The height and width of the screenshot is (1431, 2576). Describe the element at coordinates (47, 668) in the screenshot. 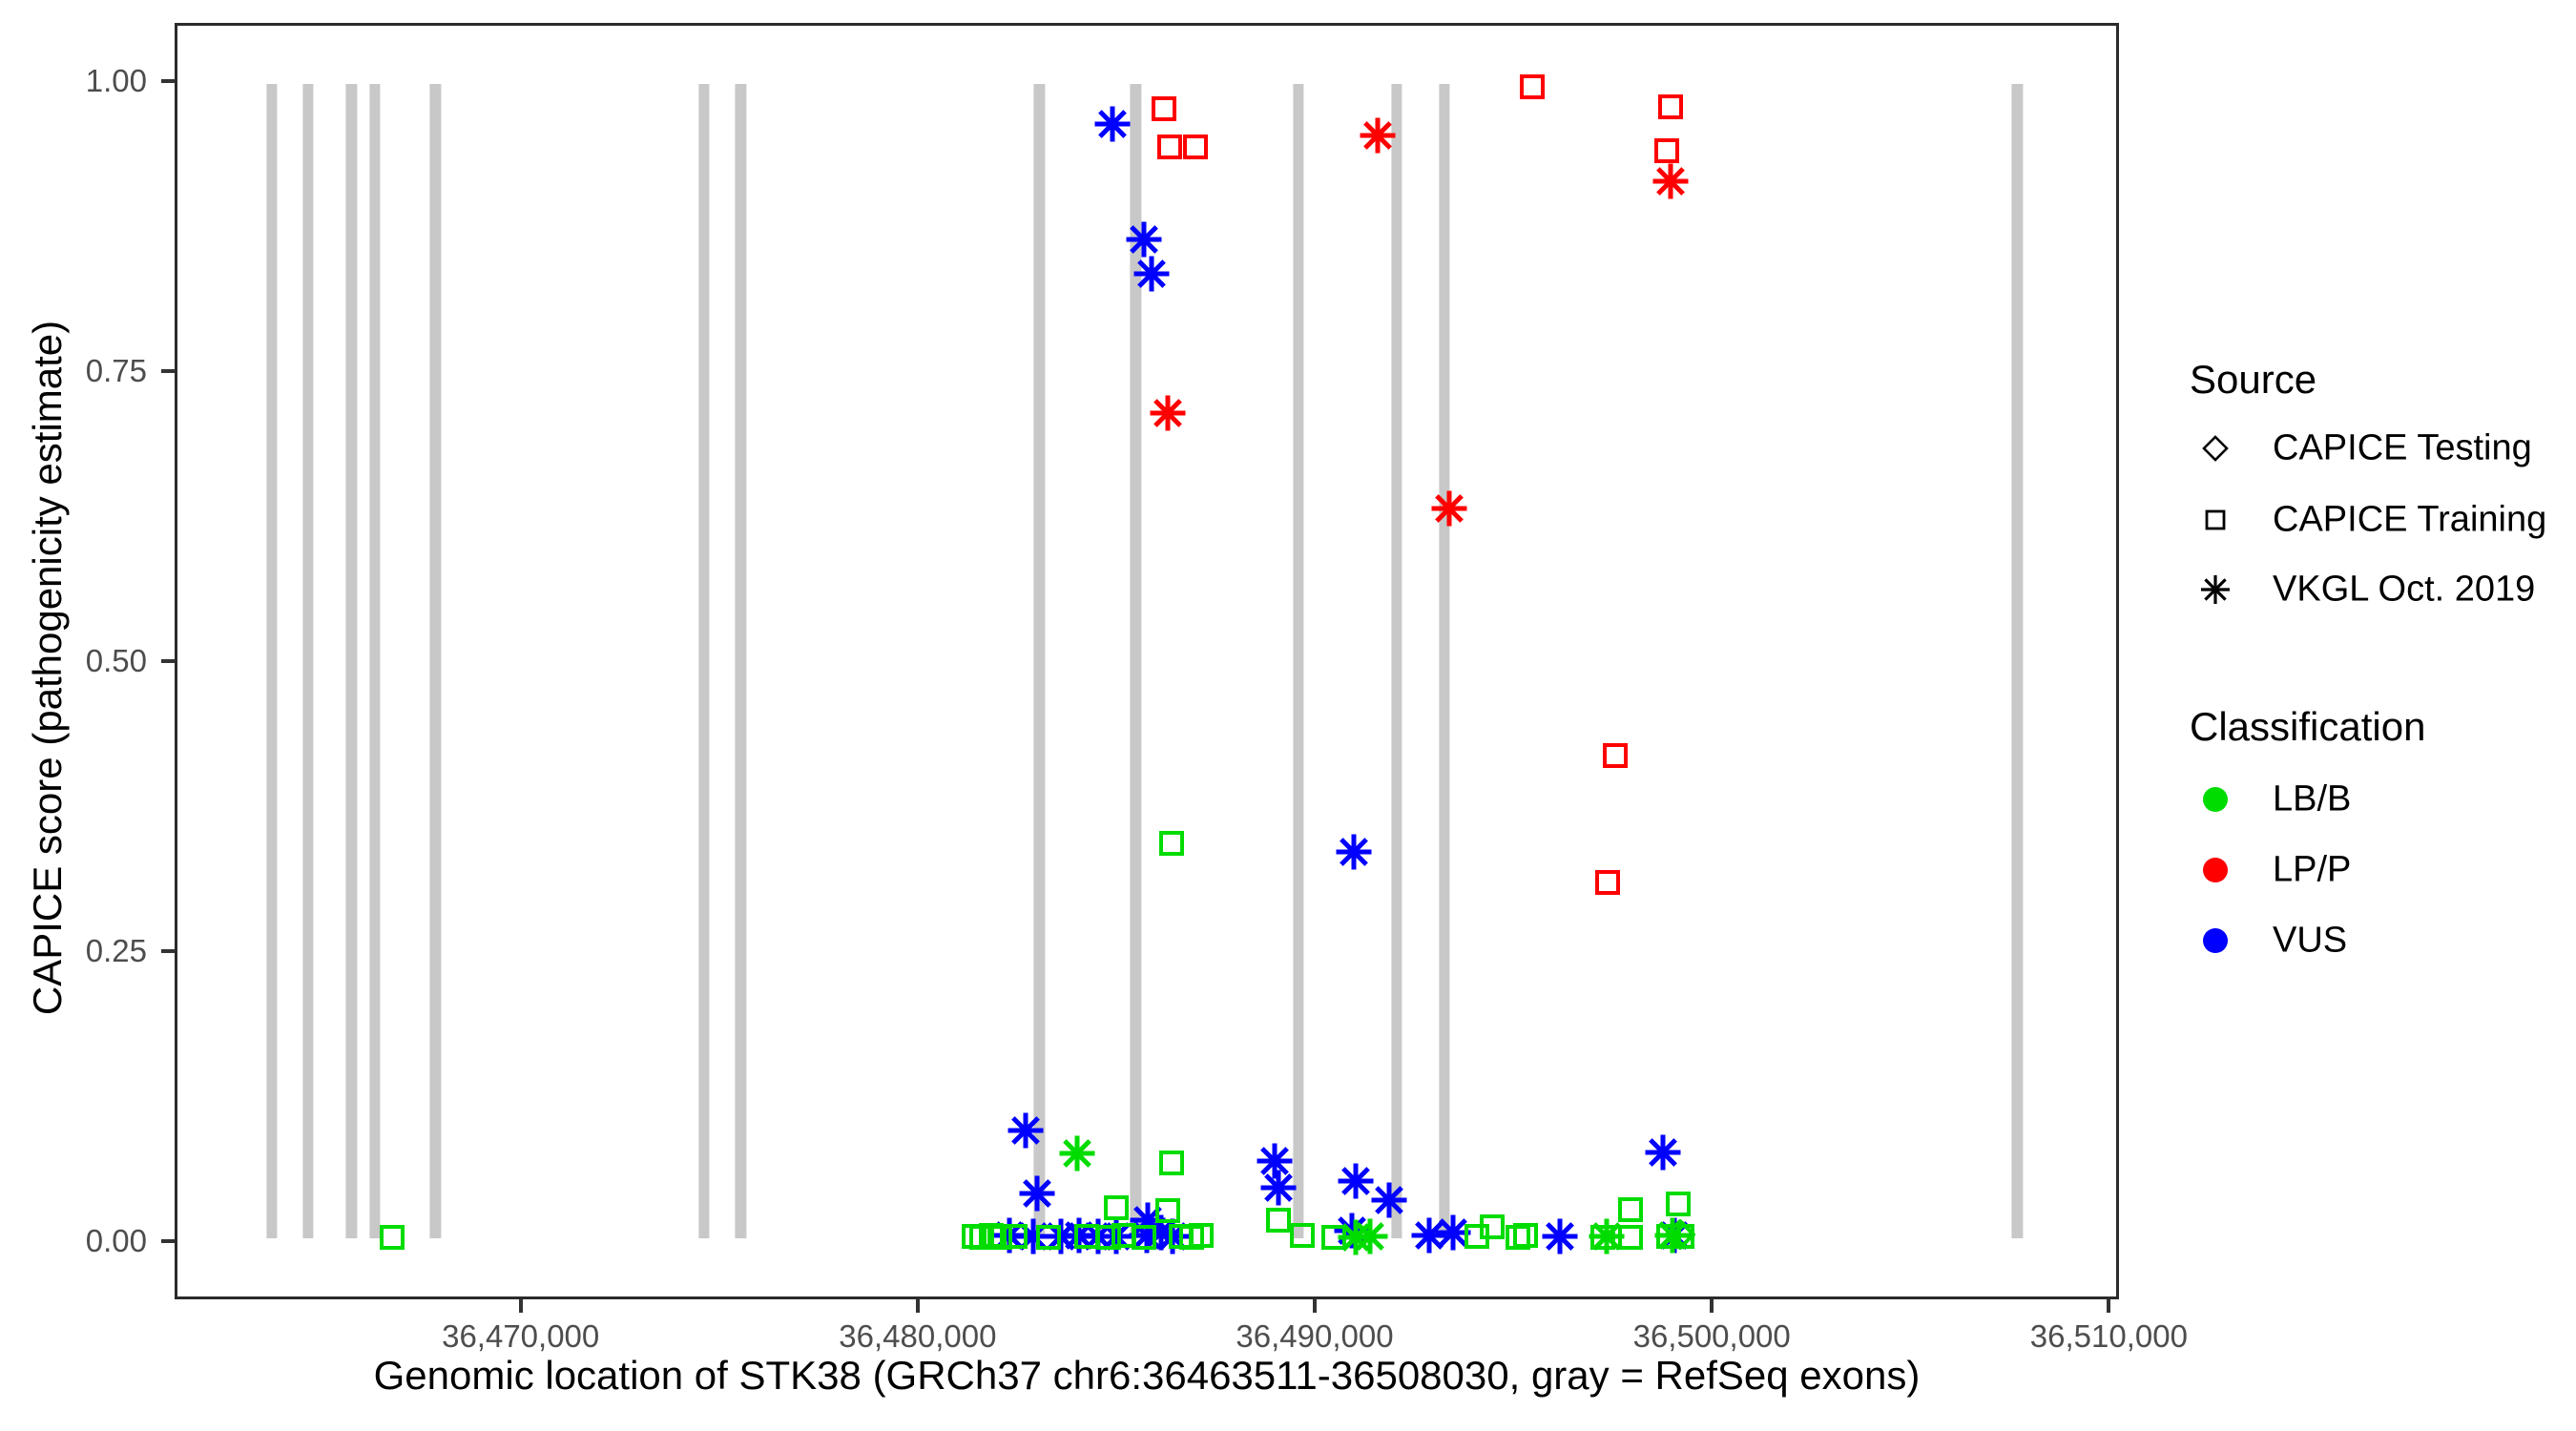

I see `y-axis-title: CAPICE score (pathogenicity estimate)` at that location.